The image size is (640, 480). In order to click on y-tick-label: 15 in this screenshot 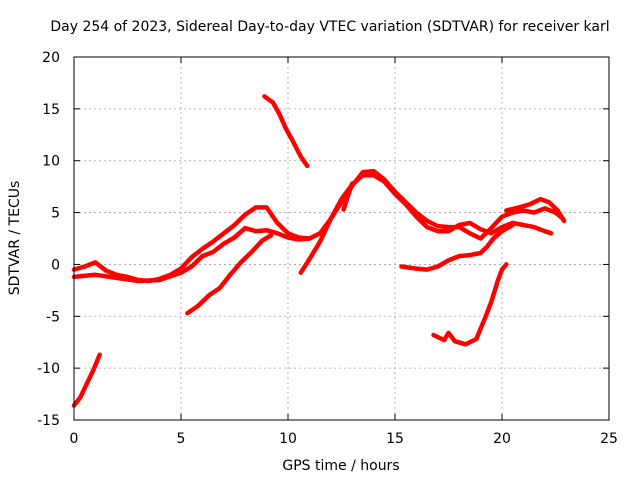, I will do `click(51, 110)`.